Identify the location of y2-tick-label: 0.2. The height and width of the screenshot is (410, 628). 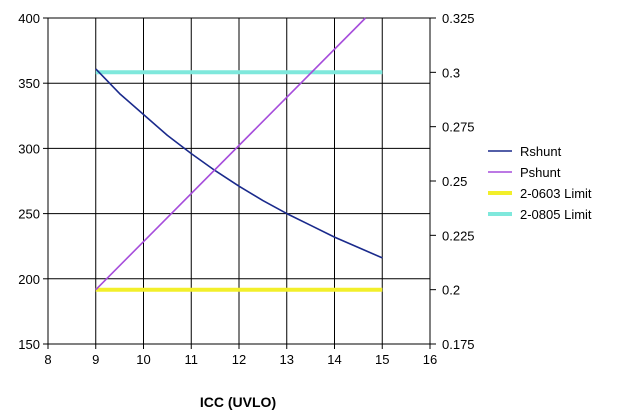
(451, 290).